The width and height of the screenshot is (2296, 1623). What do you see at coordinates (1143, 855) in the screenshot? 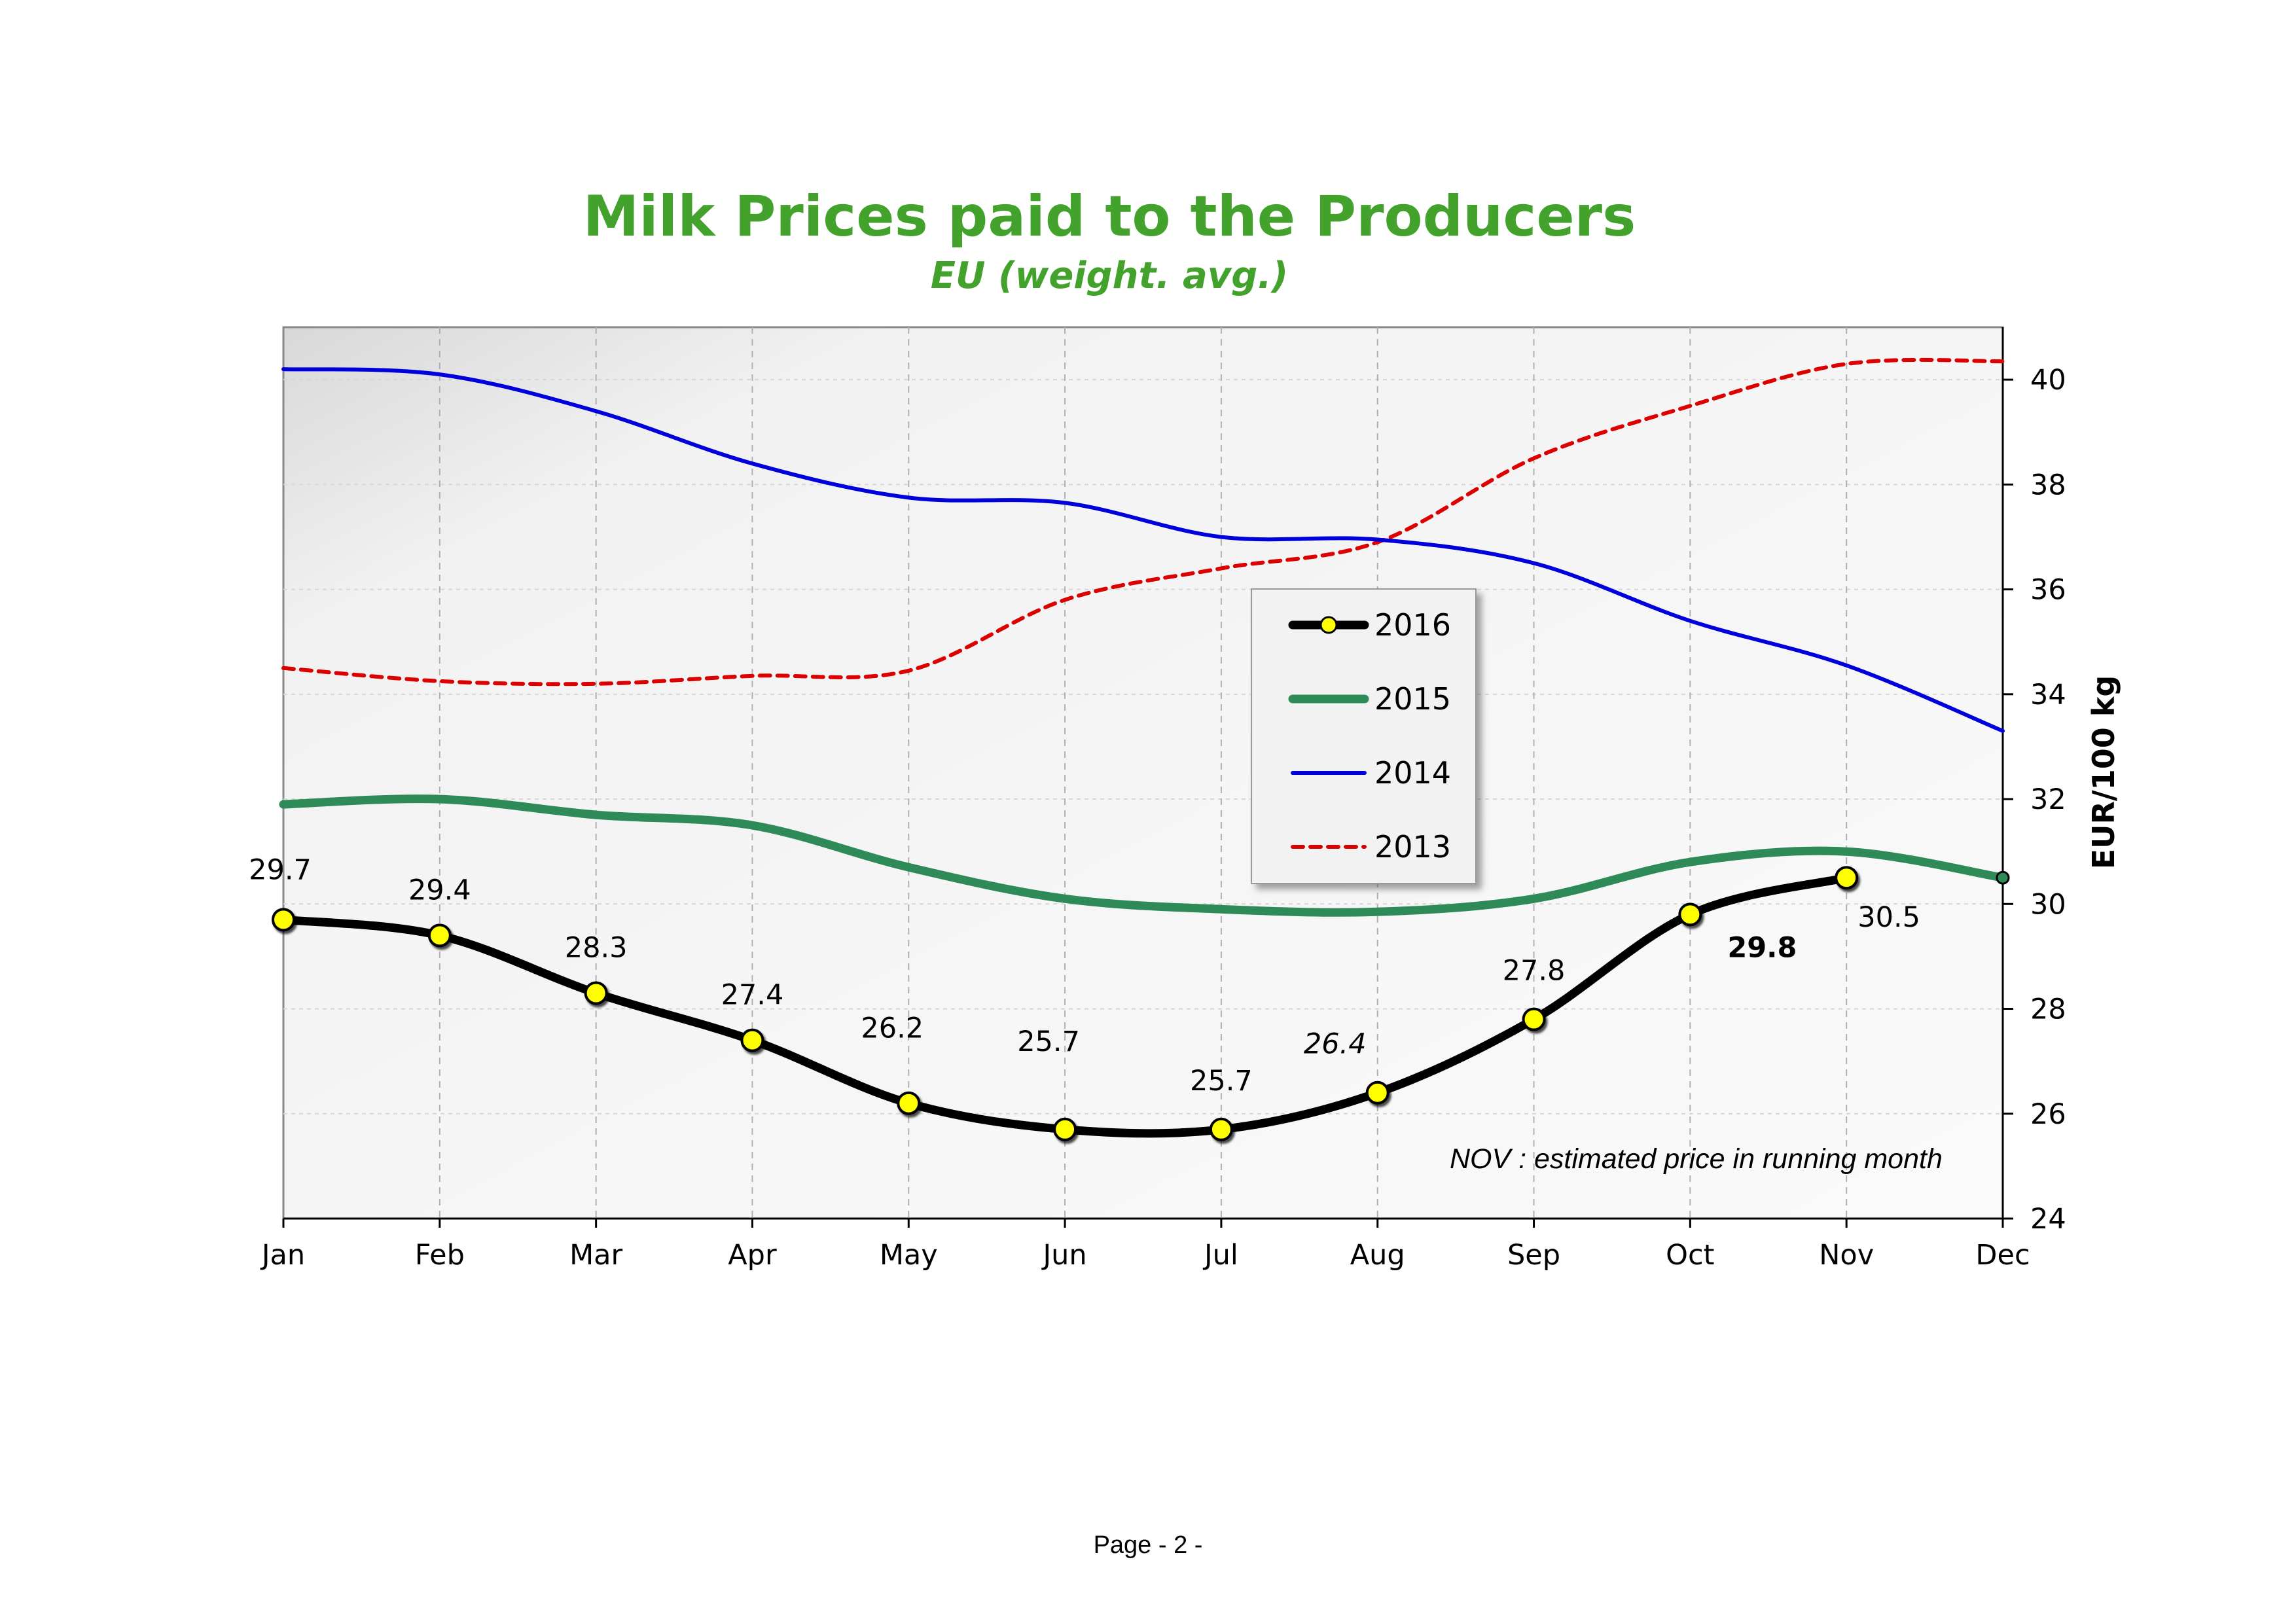
I see `series-line-2015` at bounding box center [1143, 855].